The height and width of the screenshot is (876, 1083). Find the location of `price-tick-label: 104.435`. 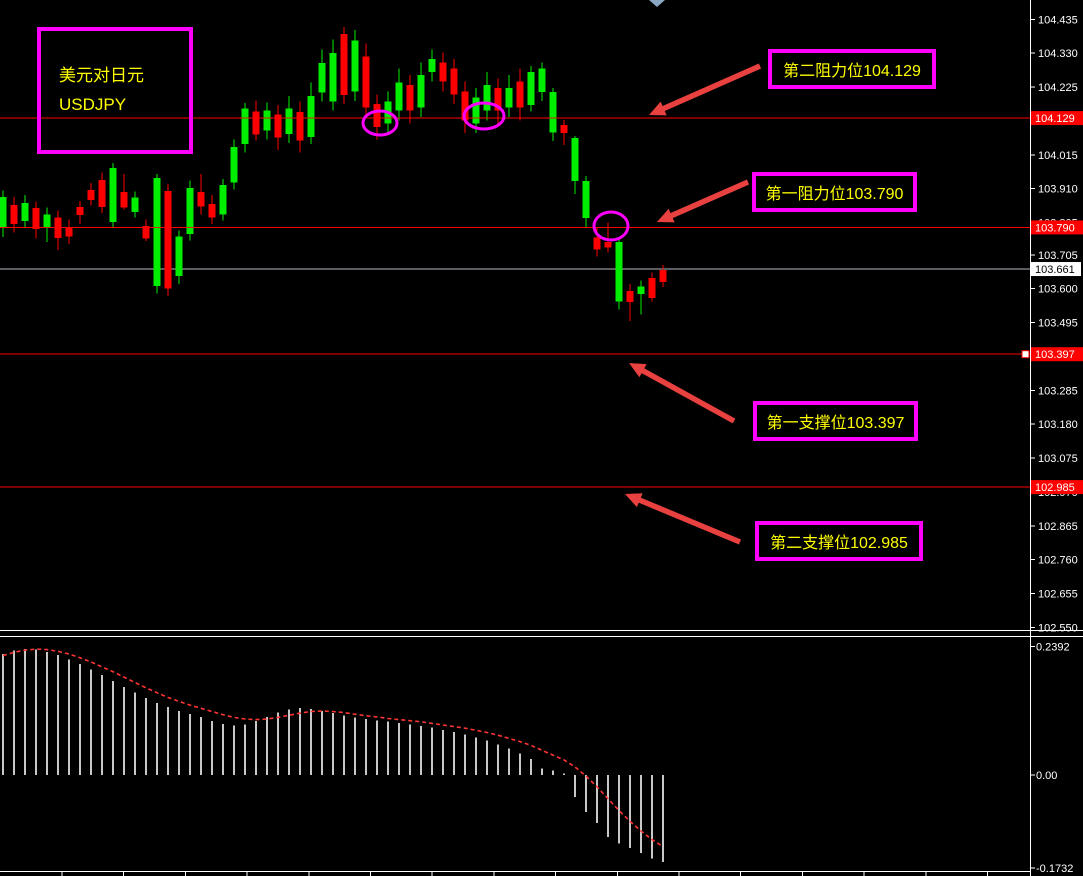

price-tick-label: 104.435 is located at coordinates (1058, 20).